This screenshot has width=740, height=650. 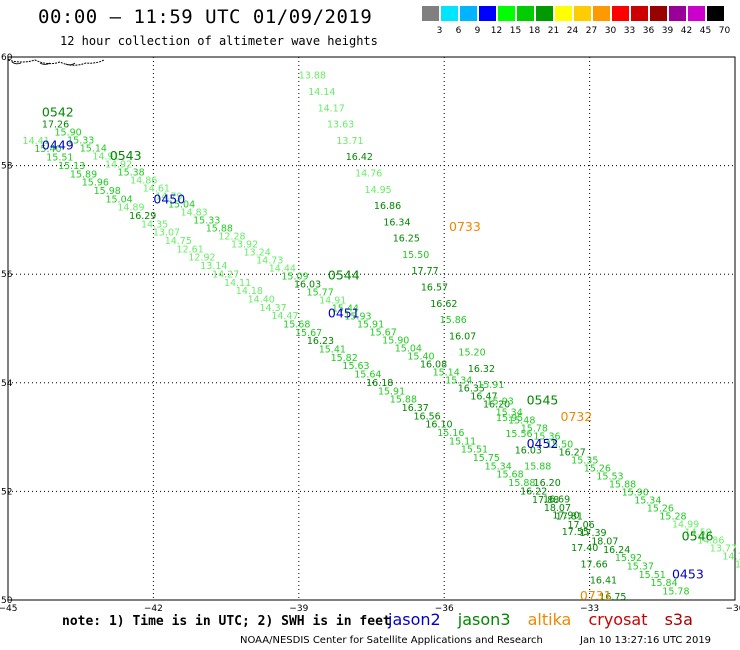 What do you see at coordinates (521, 420) in the screenshot?
I see `wave-height-value: 15.48` at bounding box center [521, 420].